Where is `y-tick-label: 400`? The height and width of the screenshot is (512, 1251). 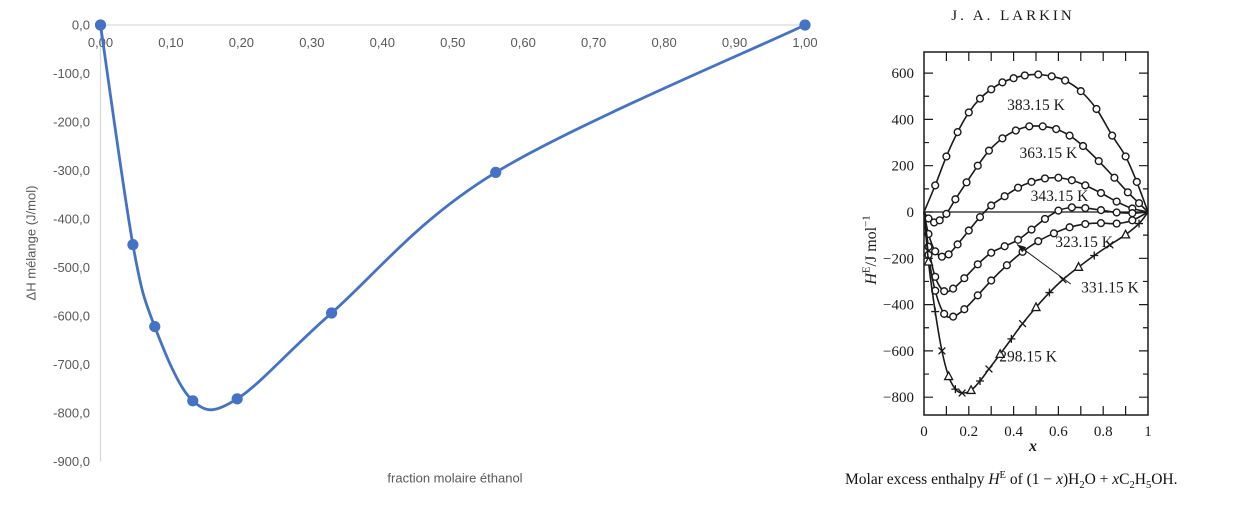 y-tick-label: 400 is located at coordinates (903, 120).